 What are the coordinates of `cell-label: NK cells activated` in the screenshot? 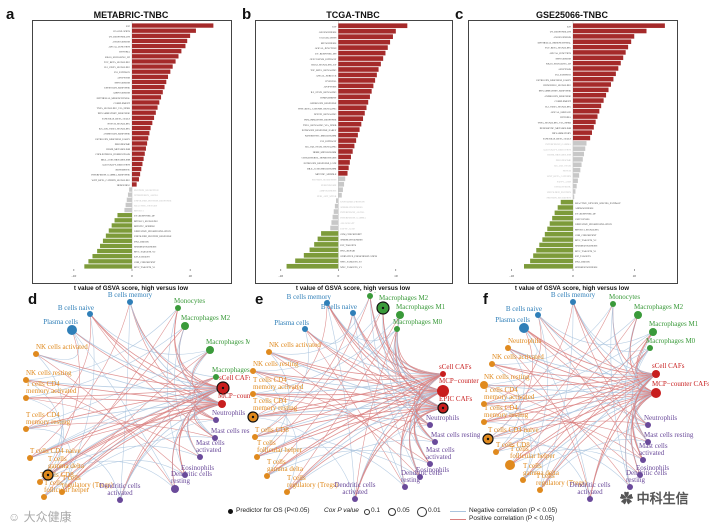 It's located at (518, 357).